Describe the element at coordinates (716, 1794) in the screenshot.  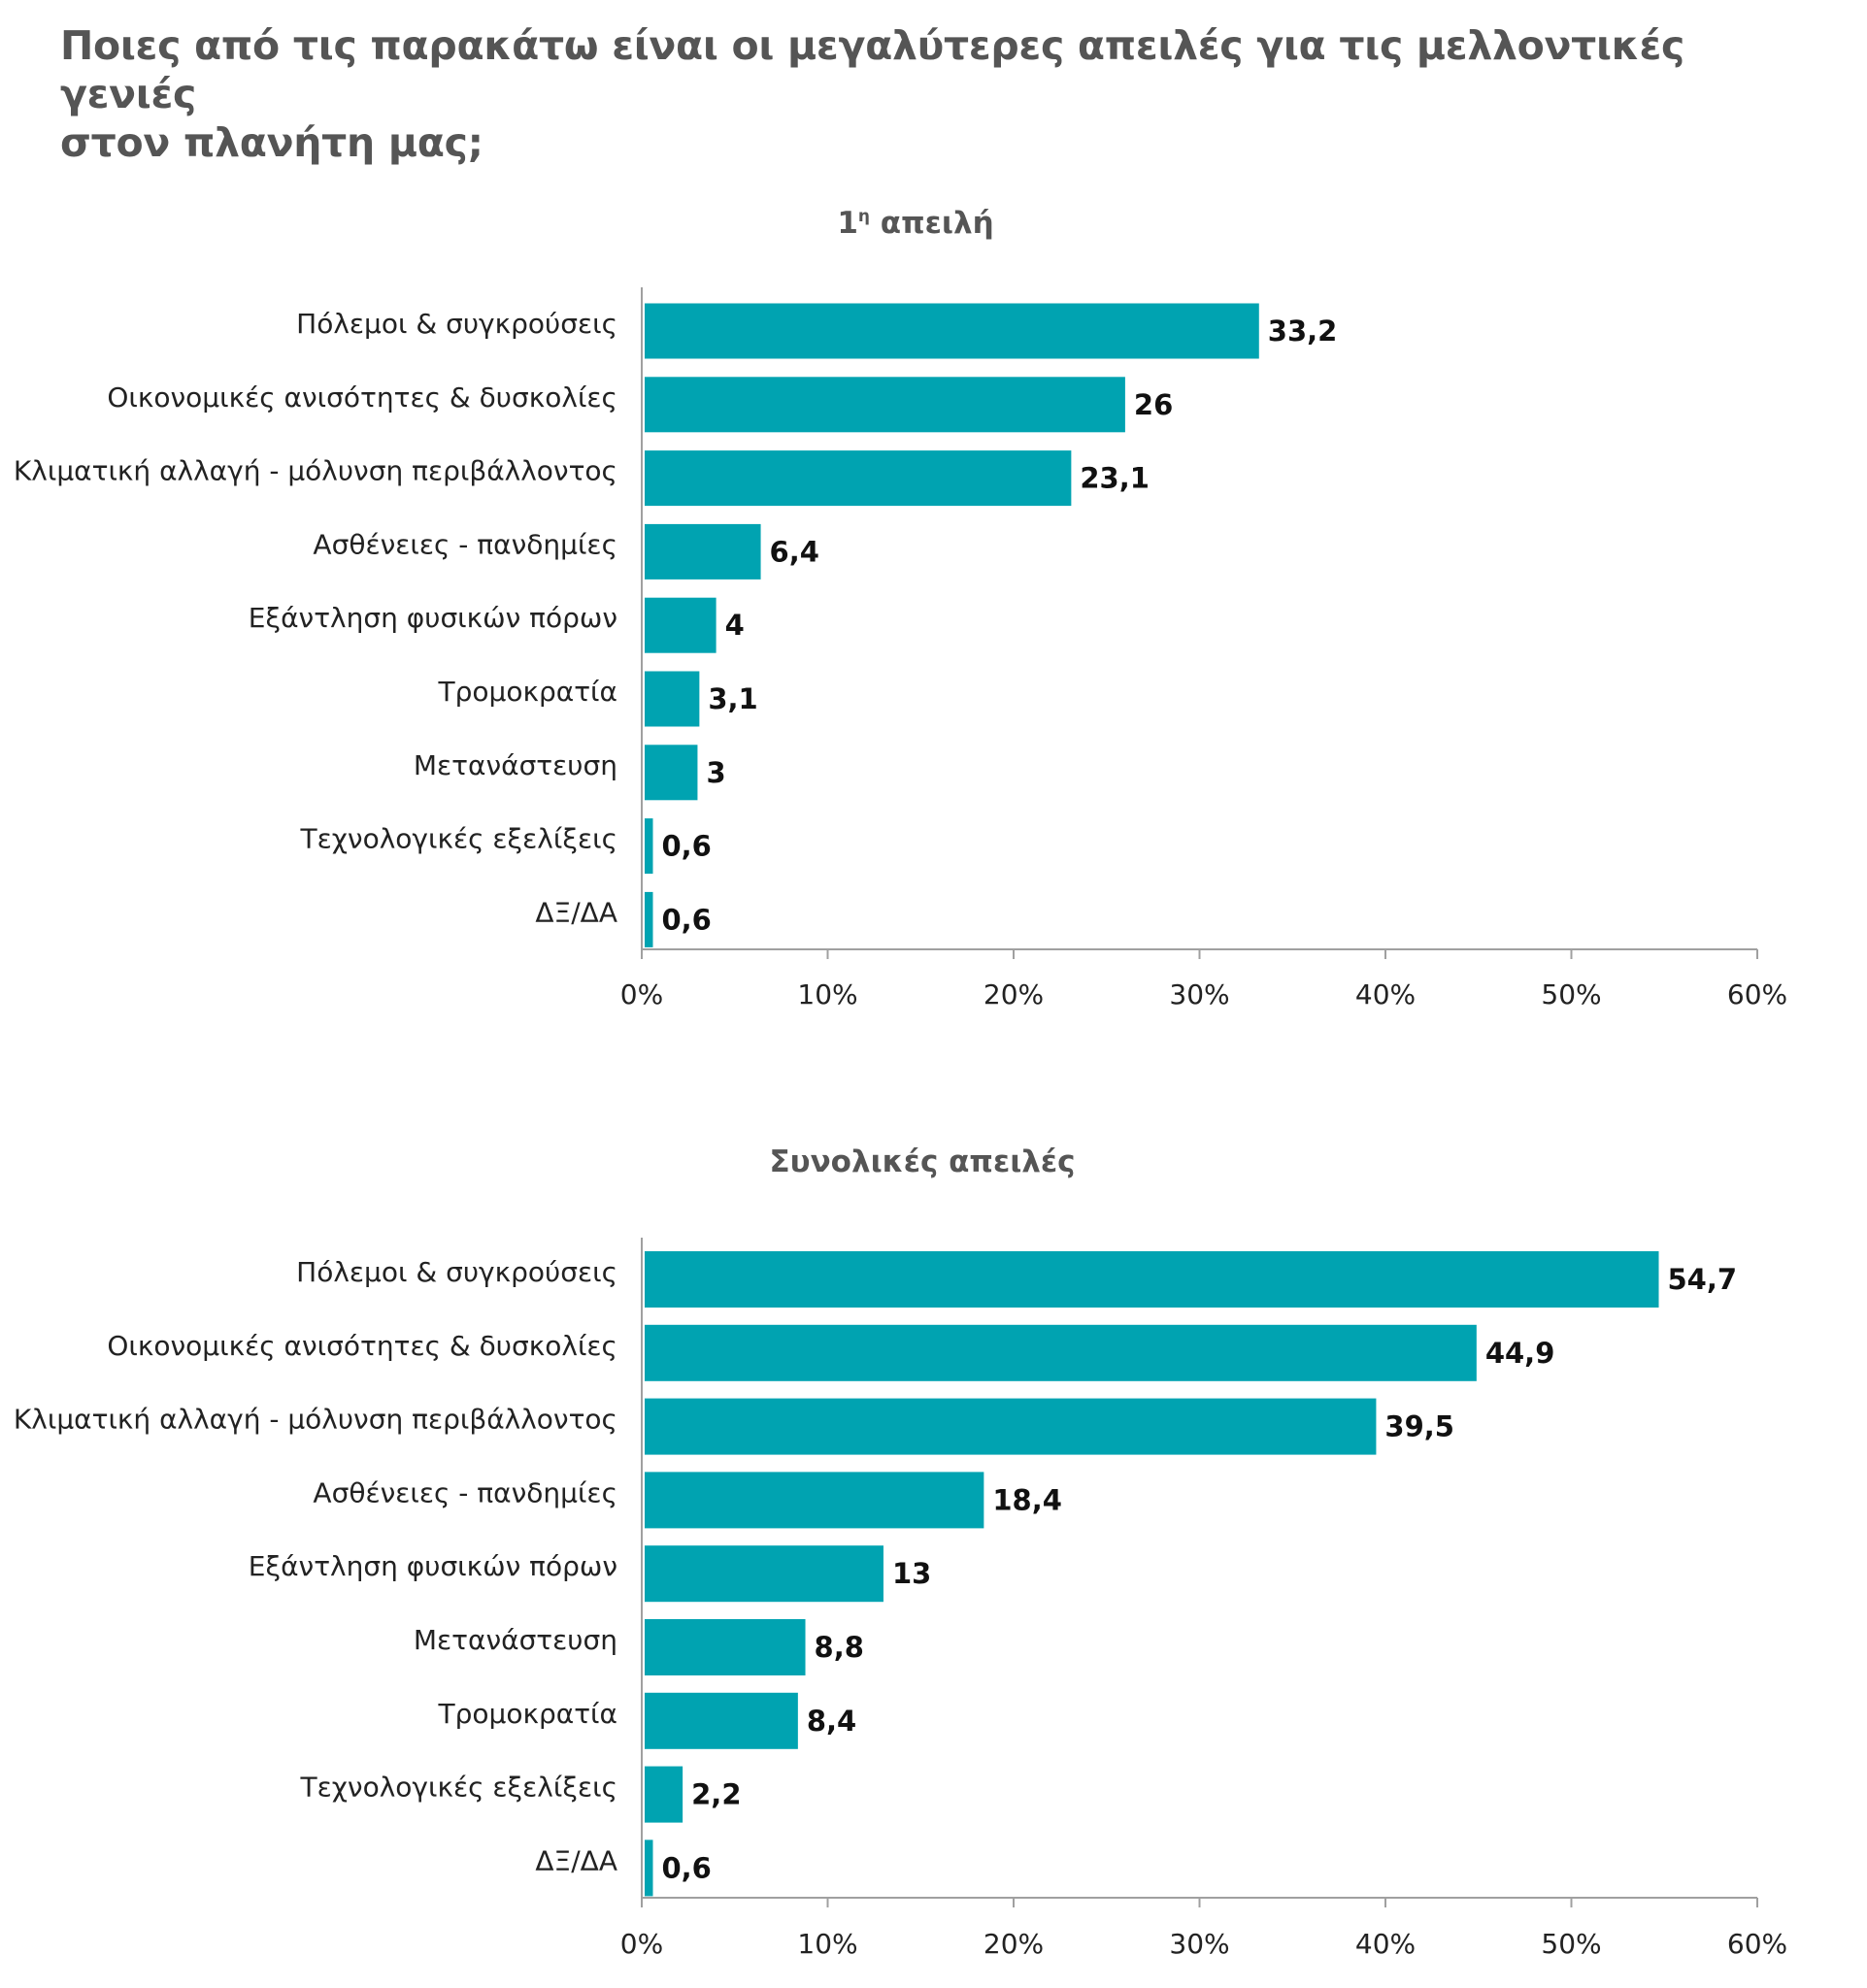
I see `data-label: 2,2` at that location.